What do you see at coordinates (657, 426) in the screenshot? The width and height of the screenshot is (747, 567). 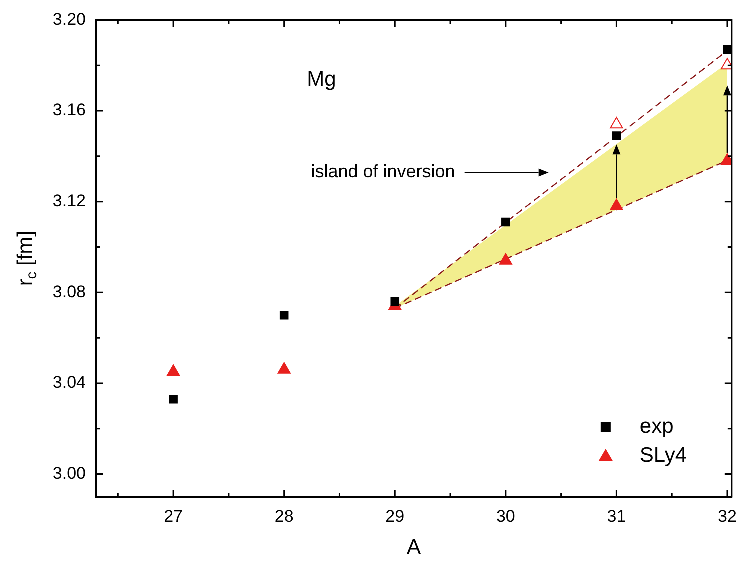 I see `legend-label: exp` at bounding box center [657, 426].